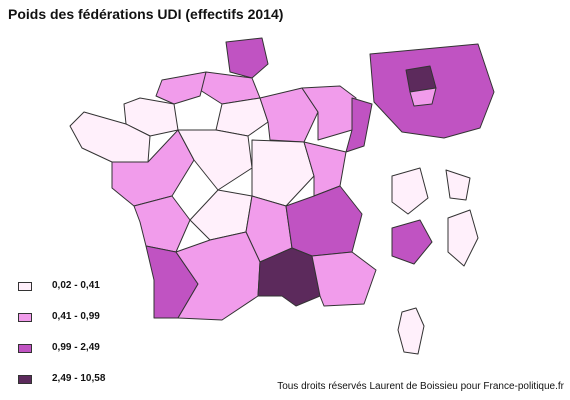 Image resolution: width=570 pixels, height=400 pixels. What do you see at coordinates (76, 316) in the screenshot?
I see `legend-label-class-2: 0,41 - 0,99` at bounding box center [76, 316].